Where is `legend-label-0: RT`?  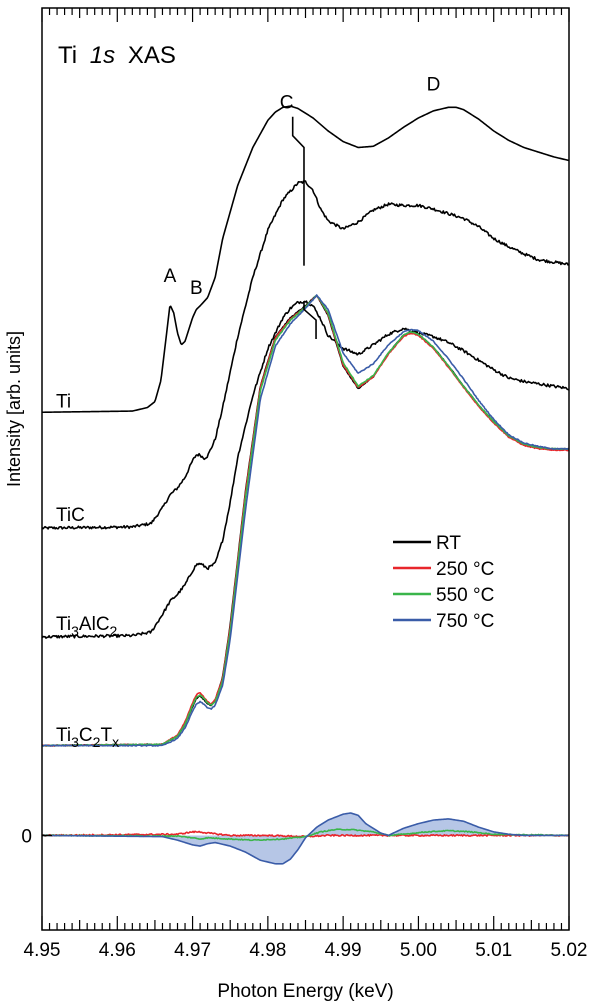
legend-label-0: RT is located at coordinates (448, 543).